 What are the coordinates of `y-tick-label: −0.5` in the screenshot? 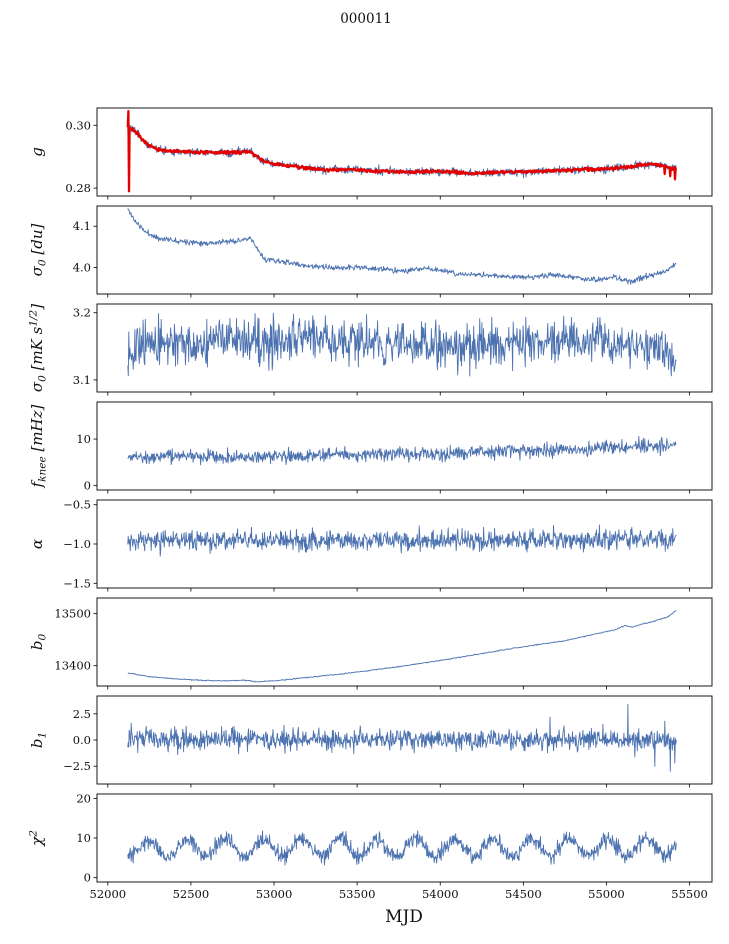 It's located at (77, 505).